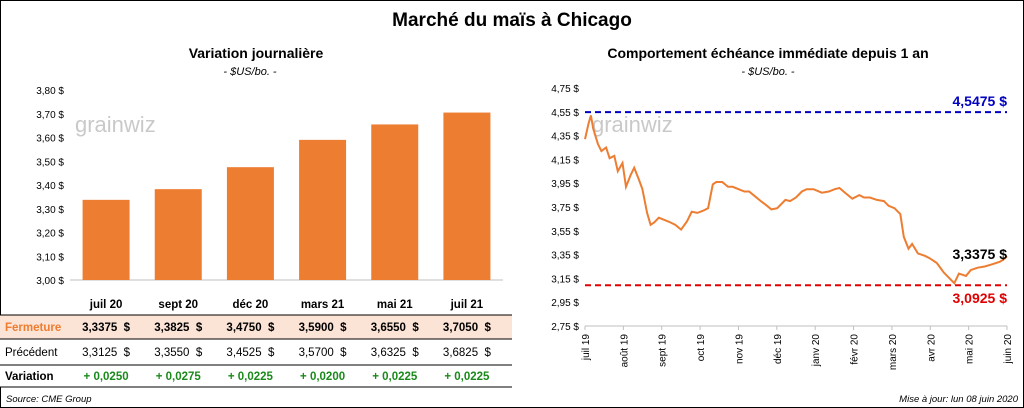 The height and width of the screenshot is (408, 1024). I want to click on x-tick-label: janv 20, so click(816, 351).